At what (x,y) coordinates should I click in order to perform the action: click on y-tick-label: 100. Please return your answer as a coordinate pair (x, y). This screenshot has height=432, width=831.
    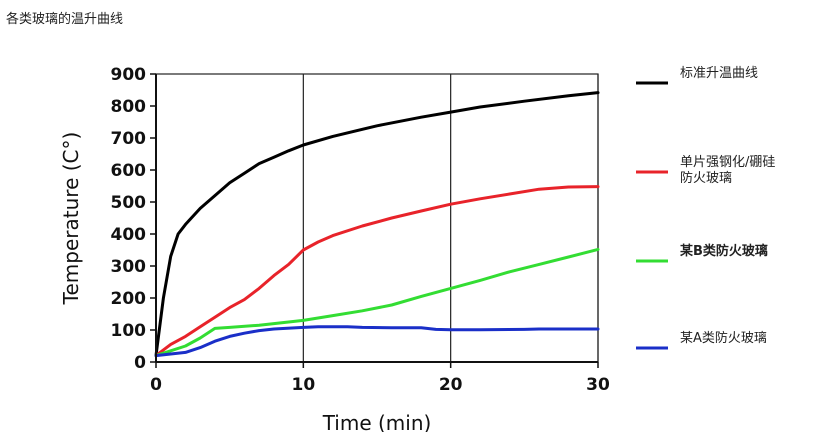
    Looking at the image, I should click on (129, 331).